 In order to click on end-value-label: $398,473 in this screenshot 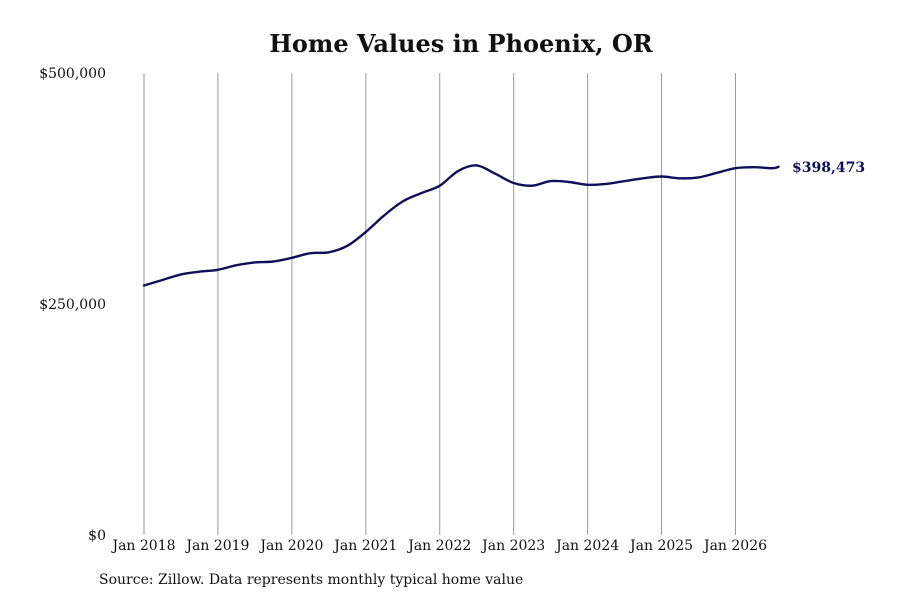, I will do `click(828, 168)`.